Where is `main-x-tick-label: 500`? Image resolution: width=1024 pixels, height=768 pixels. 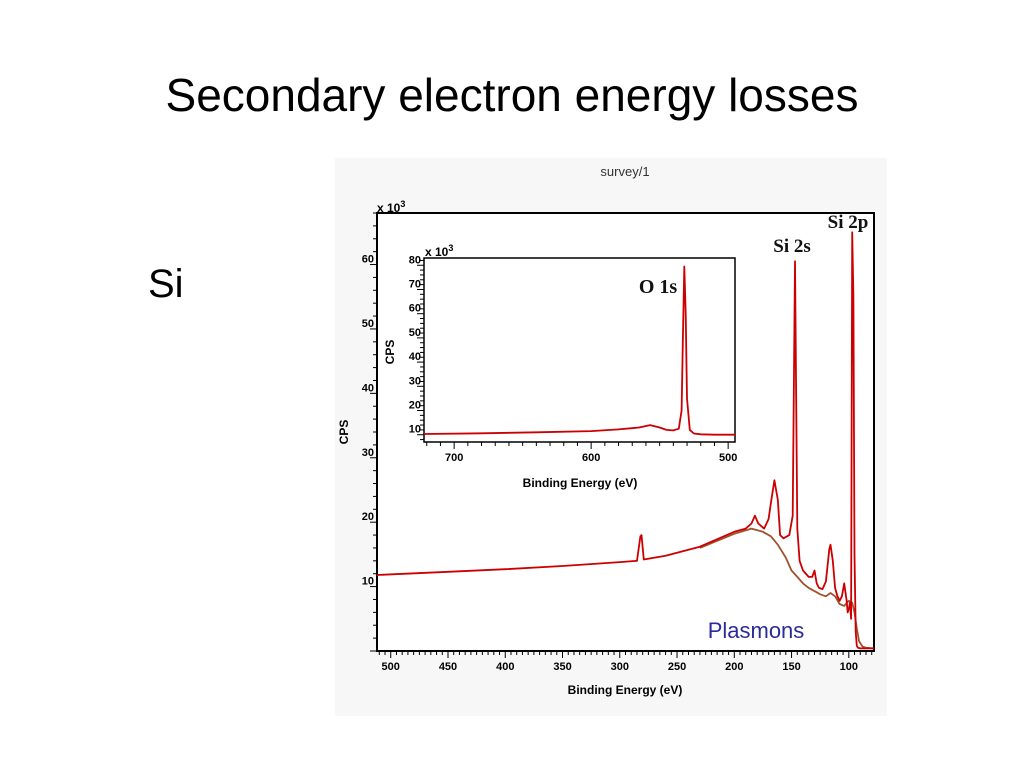
main-x-tick-label: 500 is located at coordinates (391, 667).